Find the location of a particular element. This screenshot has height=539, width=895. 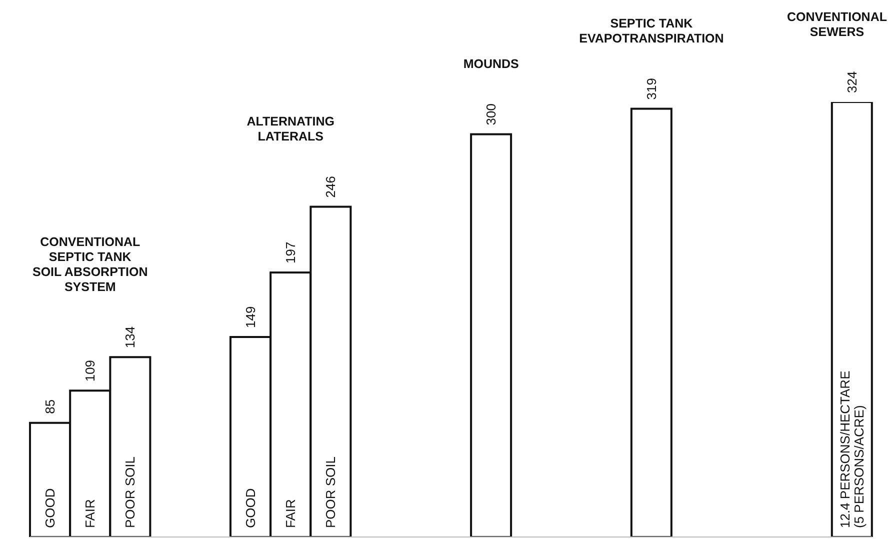

data-label: 85 is located at coordinates (50, 406).